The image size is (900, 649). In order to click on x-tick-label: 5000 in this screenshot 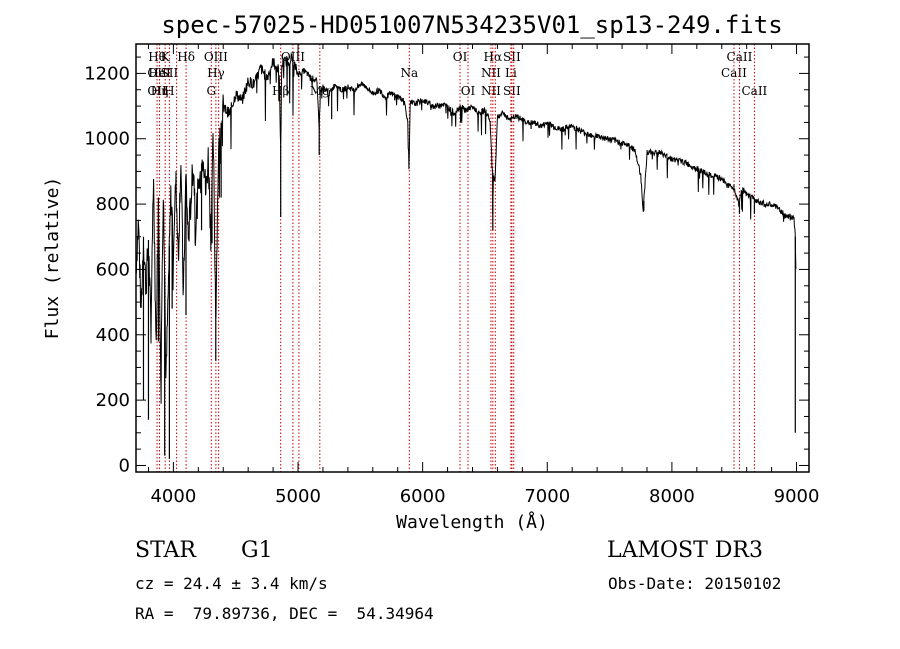, I will do `click(298, 496)`.